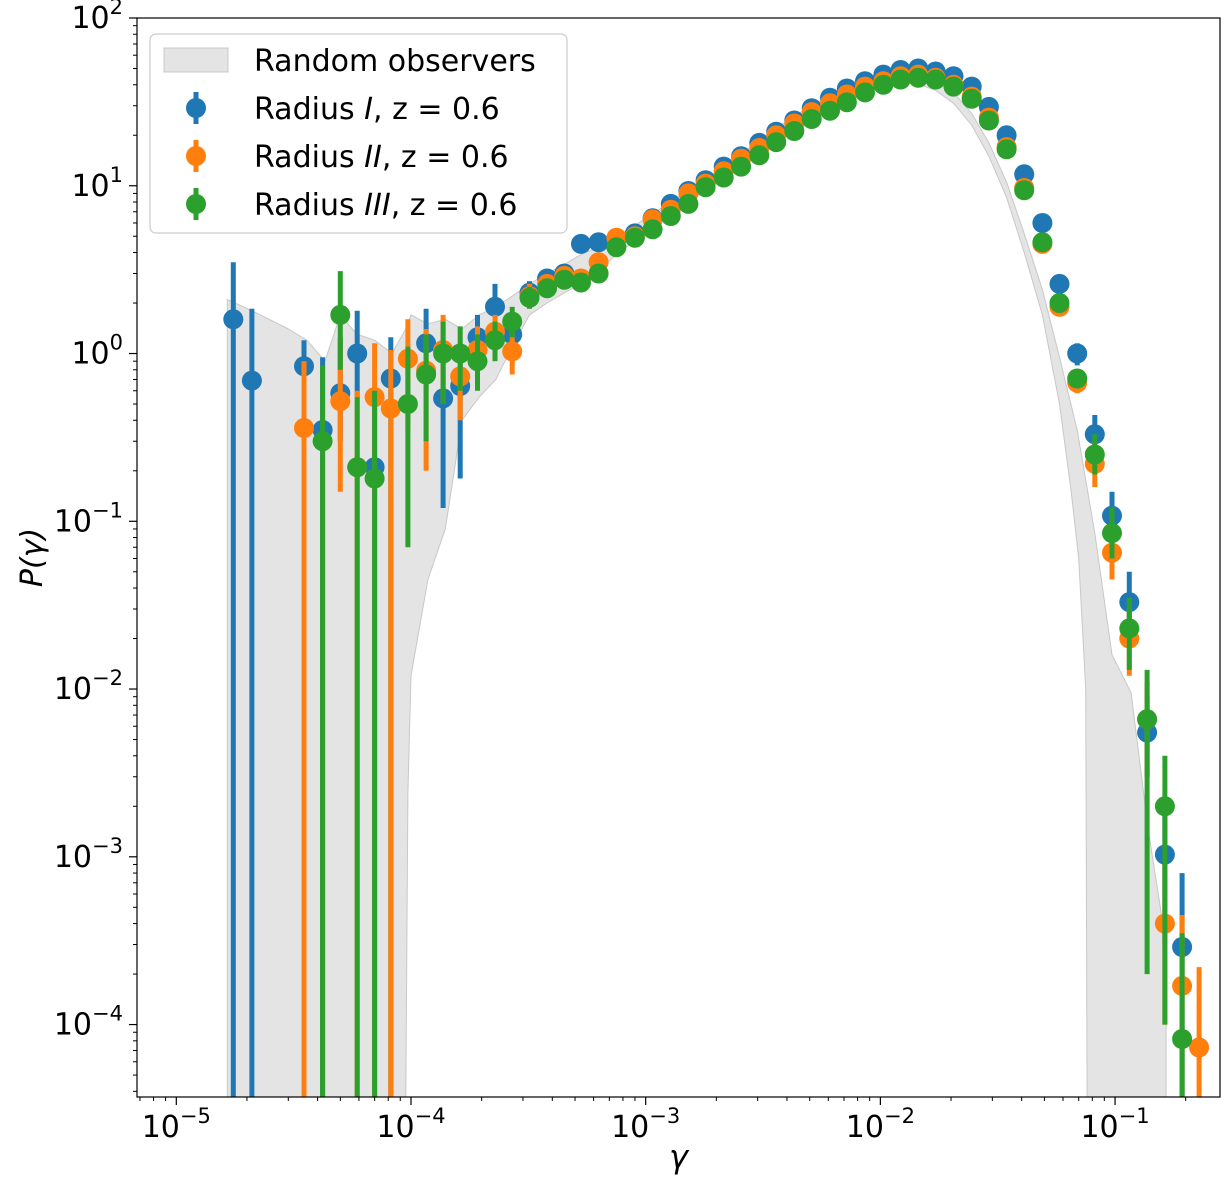 The width and height of the screenshot is (1230, 1185). I want to click on x-tick-label: 10⁻², so click(880, 1124).